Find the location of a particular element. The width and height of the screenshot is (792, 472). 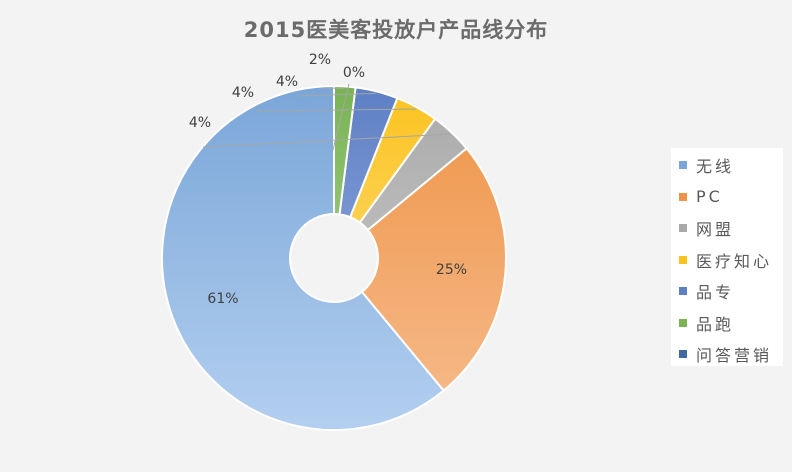

legend-item-医疗知心: 医疗知心 is located at coordinates (726, 260).